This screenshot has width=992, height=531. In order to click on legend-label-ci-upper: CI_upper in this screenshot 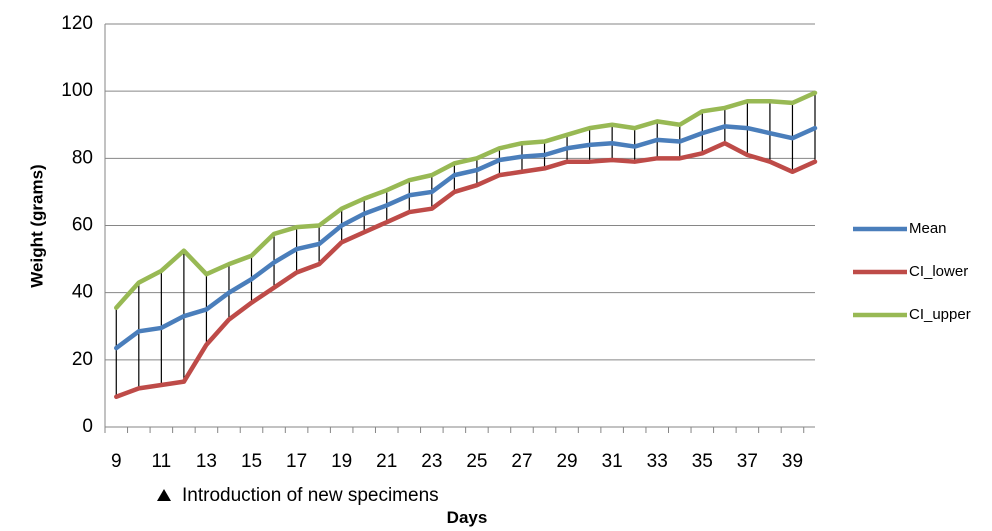, I will do `click(940, 314)`.